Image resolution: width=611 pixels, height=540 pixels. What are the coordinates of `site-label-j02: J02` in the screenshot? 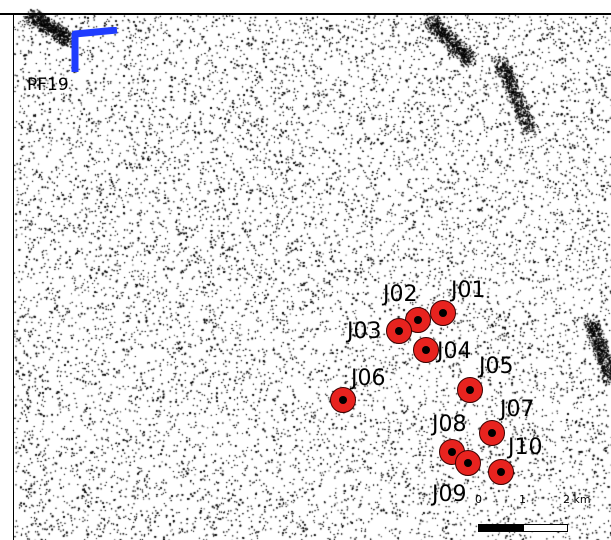 It's located at (400, 294).